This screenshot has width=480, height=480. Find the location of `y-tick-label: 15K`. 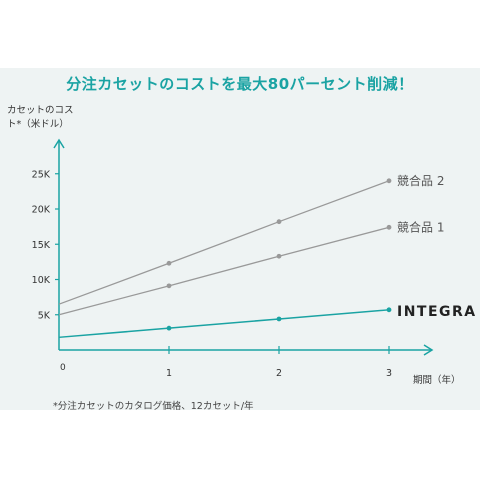

y-tick-label: 15K is located at coordinates (41, 245).